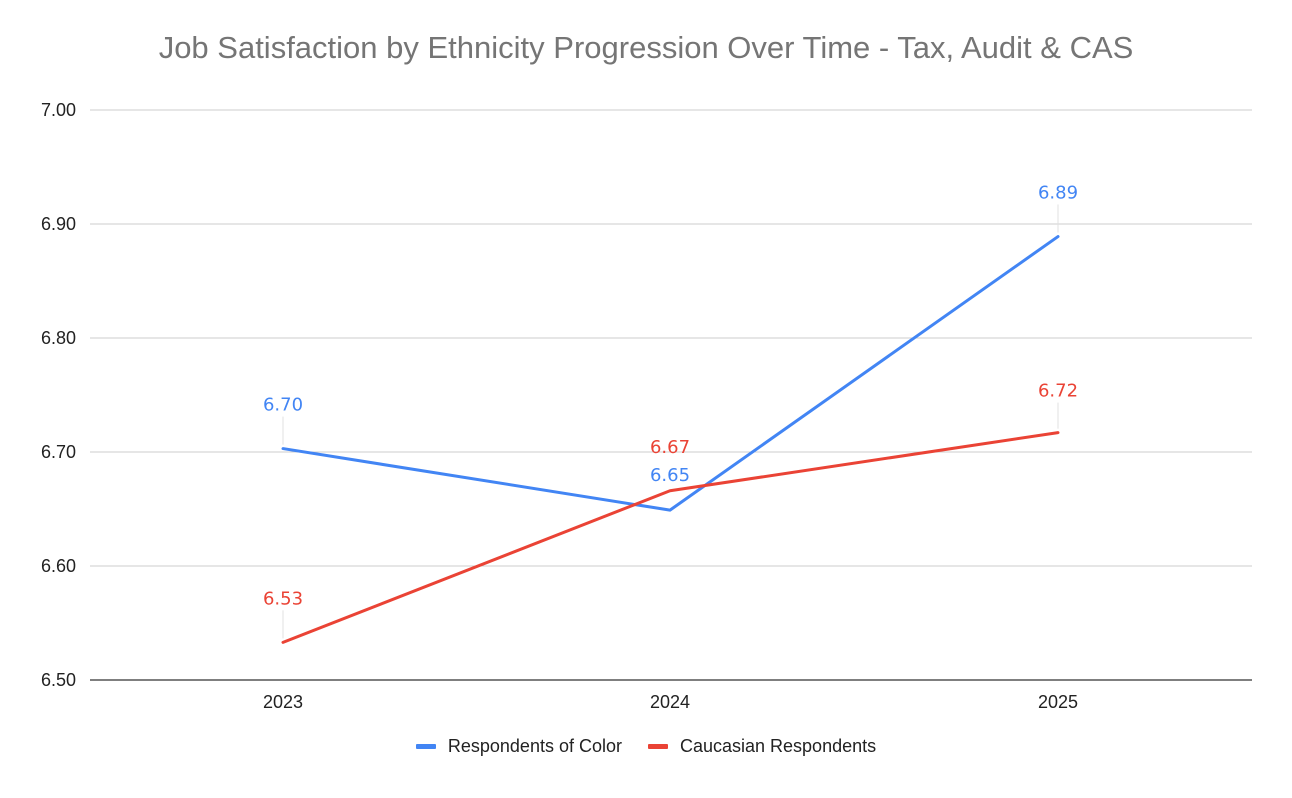 The height and width of the screenshot is (798, 1292). I want to click on x-tick-label: 2023, so click(283, 702).